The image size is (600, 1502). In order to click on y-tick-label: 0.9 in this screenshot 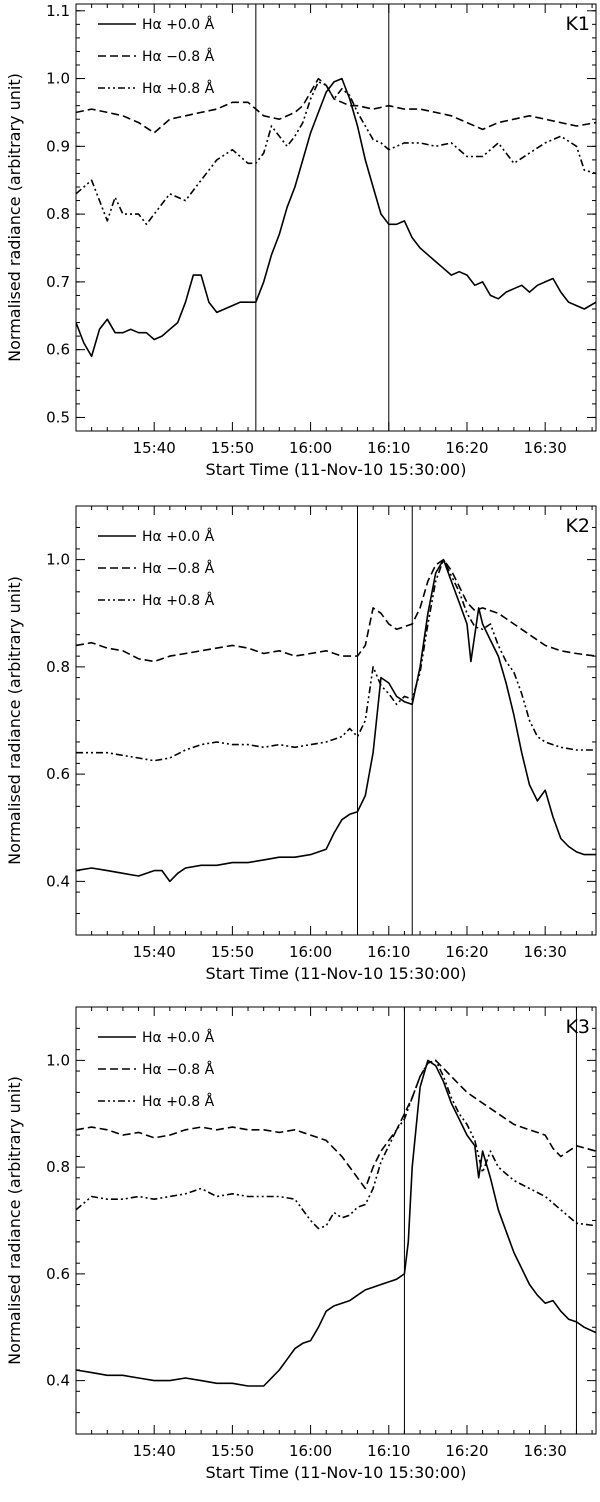, I will do `click(58, 146)`.